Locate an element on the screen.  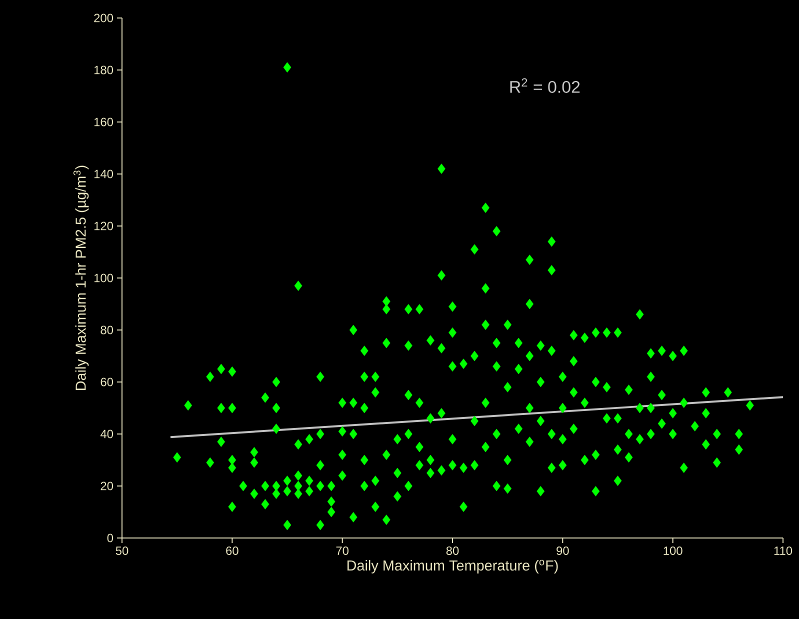
x-tick-label: 80 is located at coordinates (452, 550).